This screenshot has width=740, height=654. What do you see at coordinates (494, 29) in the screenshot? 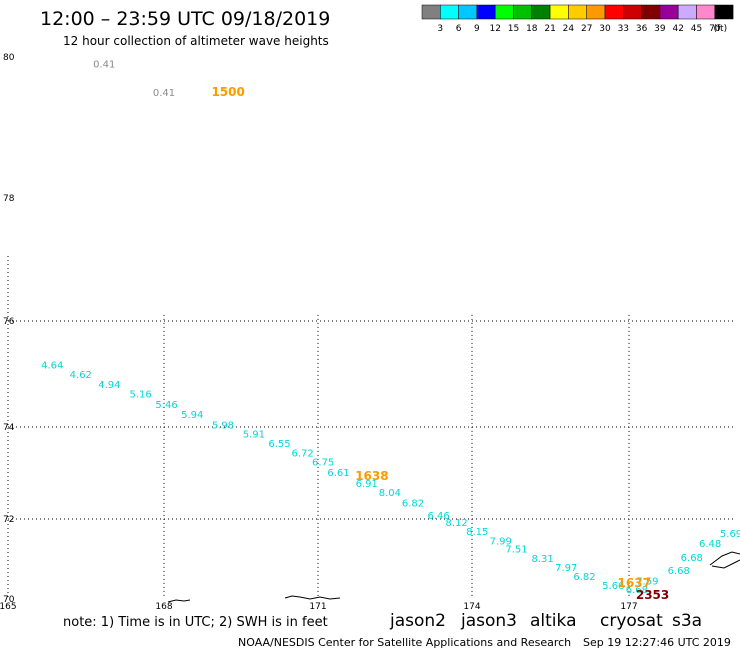
I see `color-scale-label: 12` at bounding box center [494, 29].